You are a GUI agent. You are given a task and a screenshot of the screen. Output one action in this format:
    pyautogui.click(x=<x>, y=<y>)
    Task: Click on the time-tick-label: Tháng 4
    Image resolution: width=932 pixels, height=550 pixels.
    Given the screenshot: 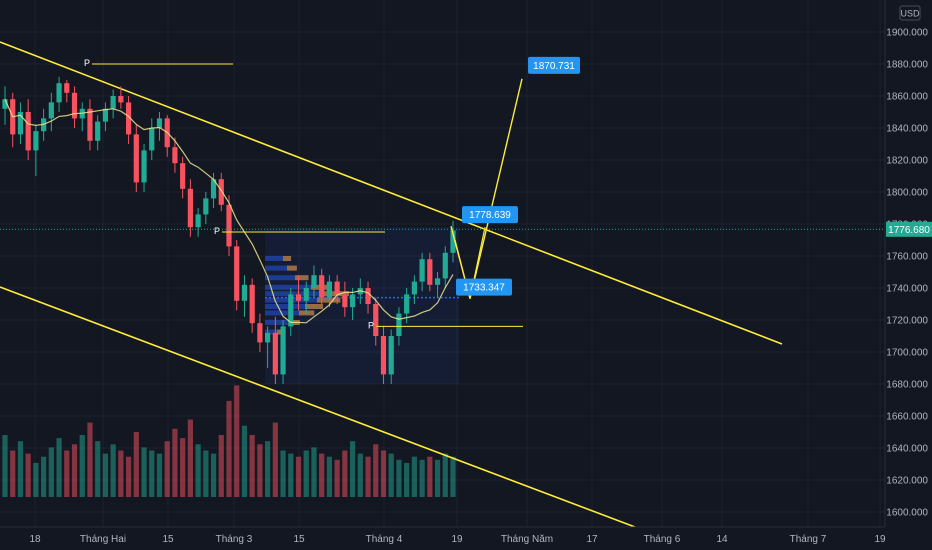 What is the action you would take?
    pyautogui.click(x=384, y=539)
    